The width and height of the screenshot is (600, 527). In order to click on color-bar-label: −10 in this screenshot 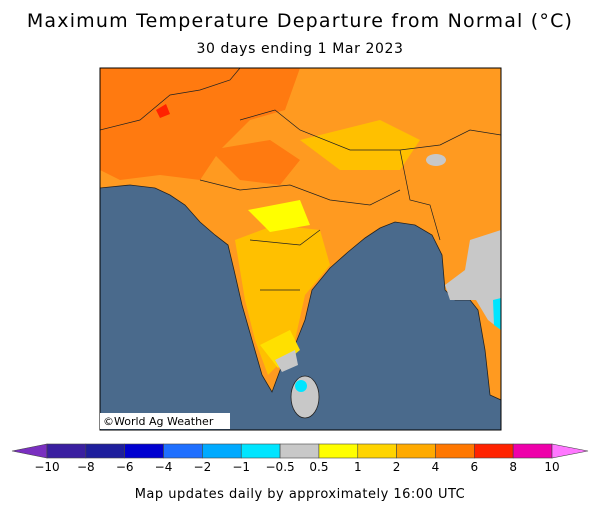, I will do `click(46, 467)`.